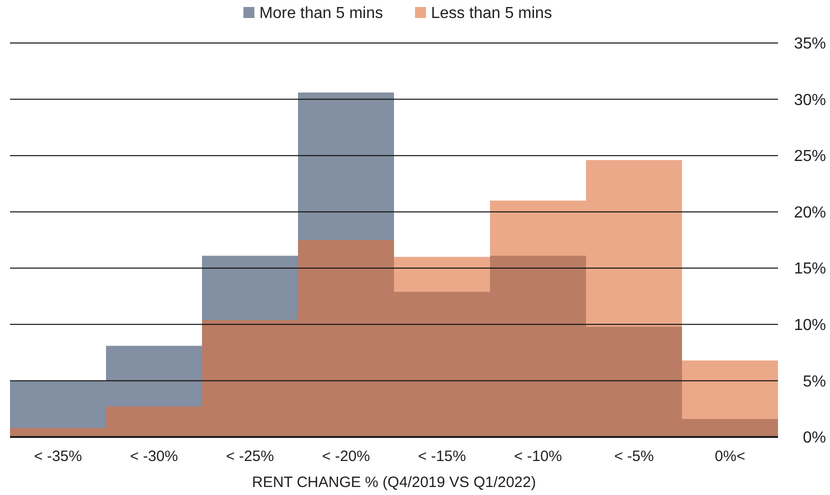 This screenshot has height=495, width=830. I want to click on y-tick-label: 0%, so click(814, 438).